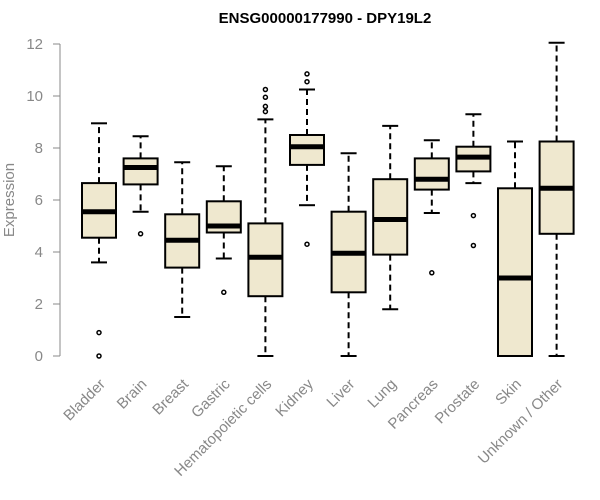 This screenshot has width=600, height=500. What do you see at coordinates (34, 44) in the screenshot?
I see `y-tick-label: 12` at bounding box center [34, 44].